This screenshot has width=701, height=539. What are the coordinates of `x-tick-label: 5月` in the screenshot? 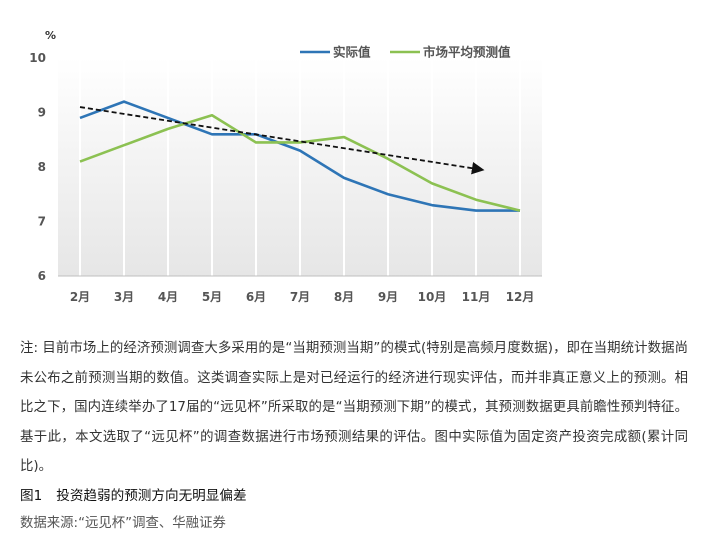 It's located at (212, 297).